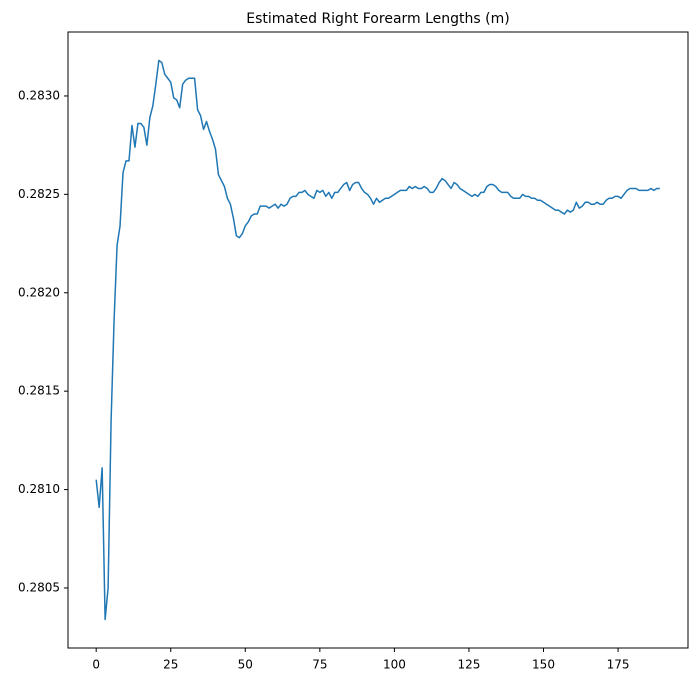 This screenshot has height=682, width=698. I want to click on y-tick-label: 0.2830, so click(39, 95).